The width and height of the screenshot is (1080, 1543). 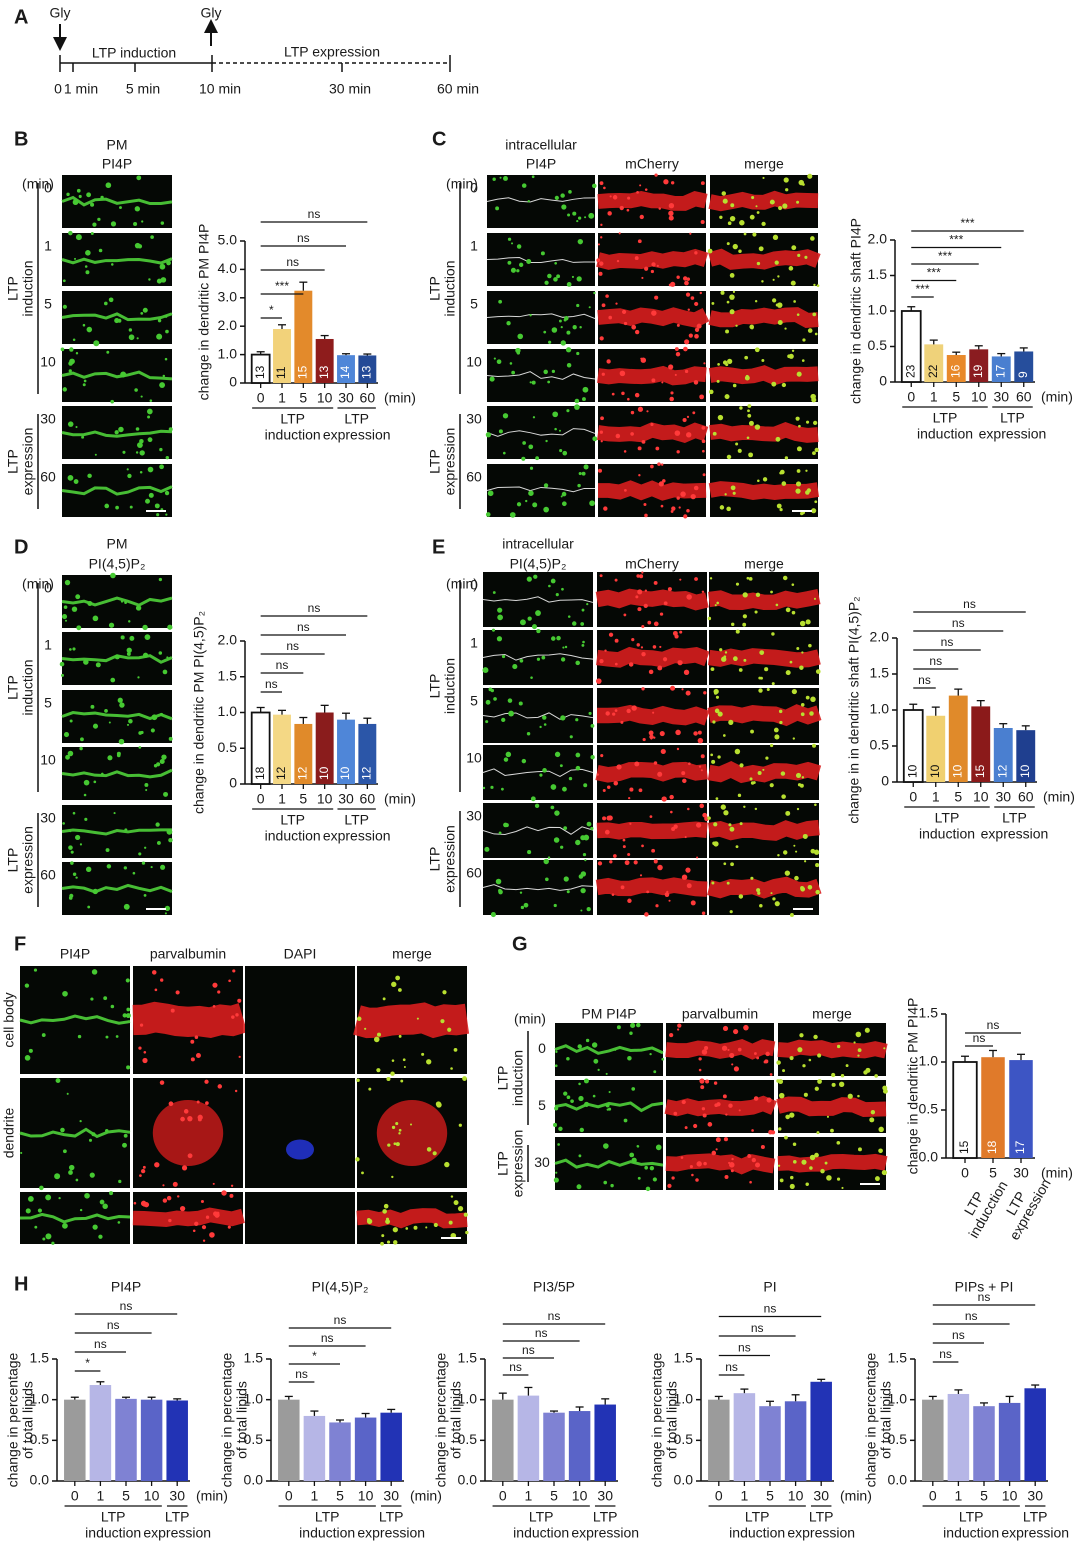 I want to click on y-tick-label: 1.5, so click(x=878, y=274).